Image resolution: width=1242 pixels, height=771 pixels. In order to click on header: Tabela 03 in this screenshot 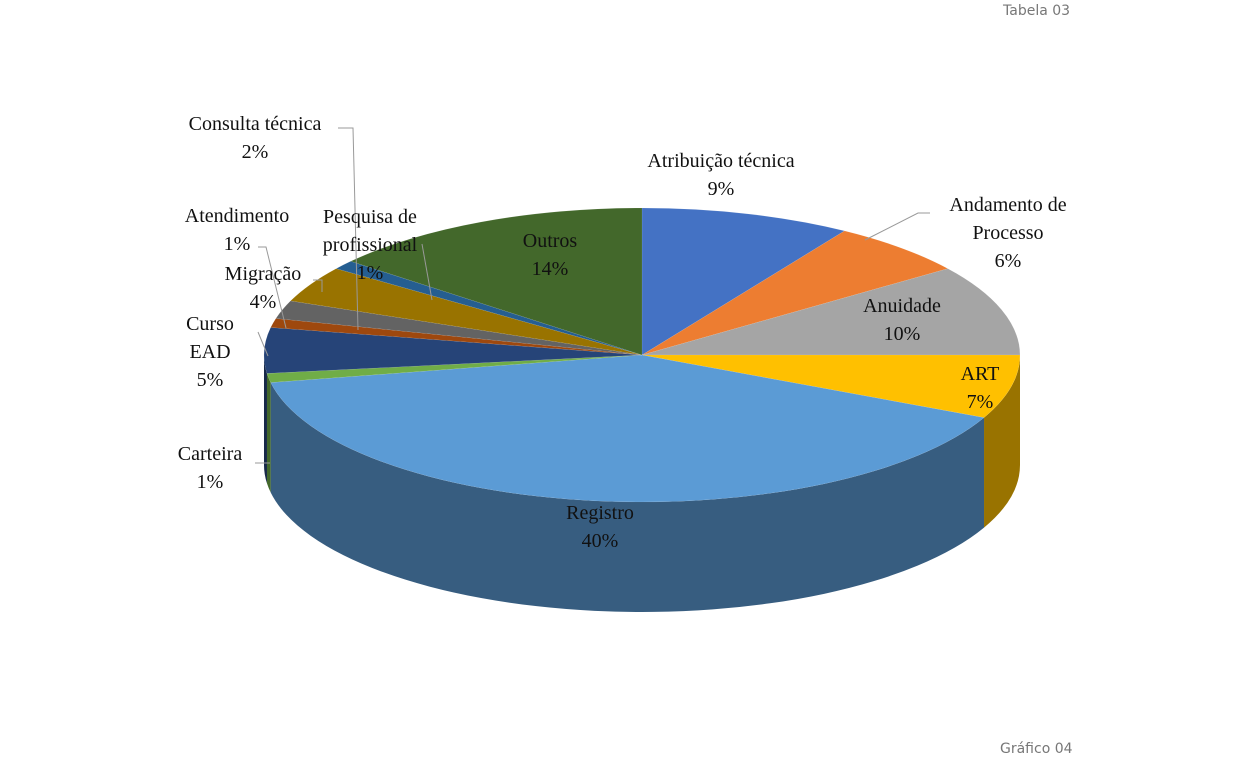, I will do `click(1037, 11)`.